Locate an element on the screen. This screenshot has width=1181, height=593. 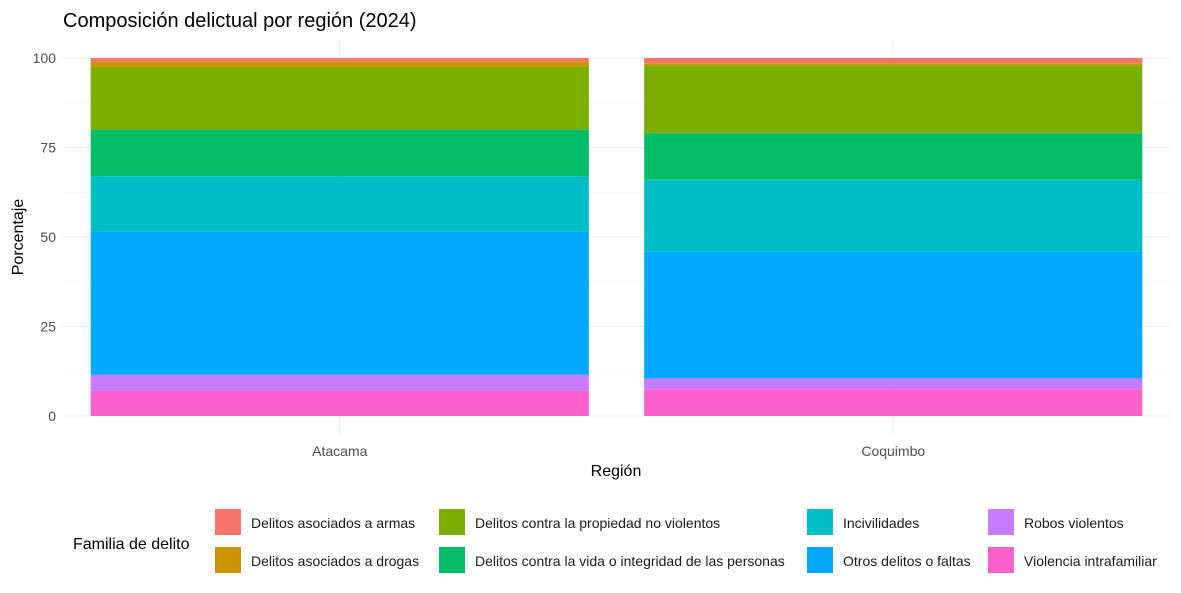
y-axis-ticks: 0 25 50 75 100 is located at coordinates (45, 237).